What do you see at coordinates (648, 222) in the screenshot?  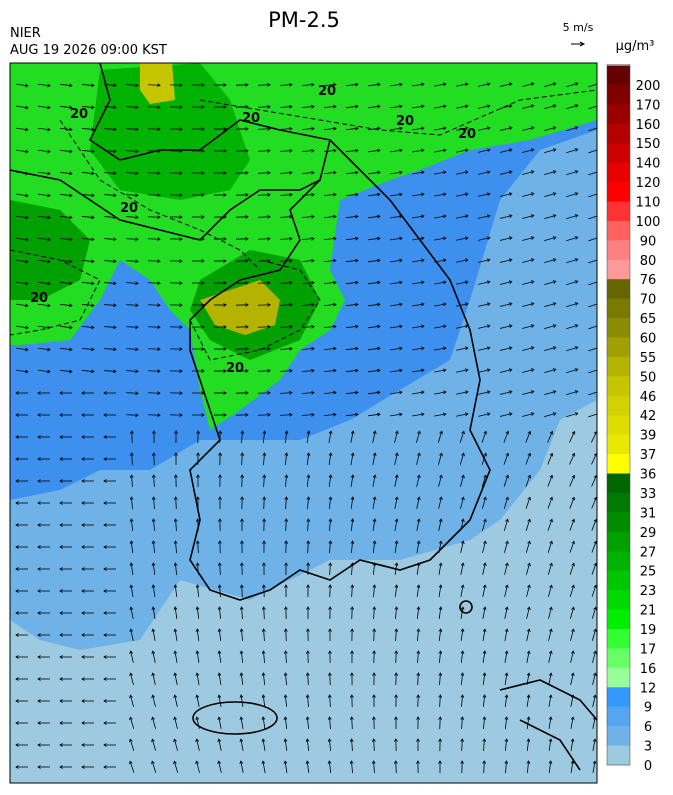 I see `colorbar-label: 100` at bounding box center [648, 222].